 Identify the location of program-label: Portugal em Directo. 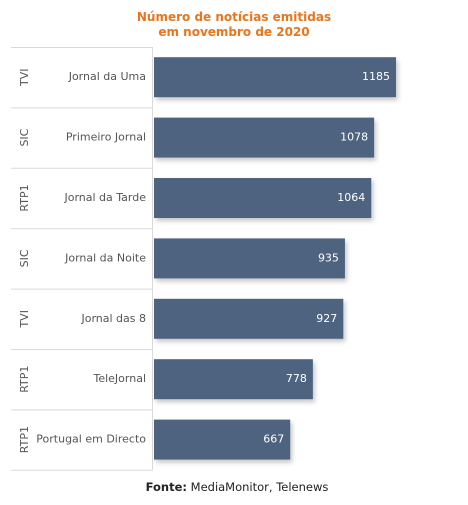
(91, 439).